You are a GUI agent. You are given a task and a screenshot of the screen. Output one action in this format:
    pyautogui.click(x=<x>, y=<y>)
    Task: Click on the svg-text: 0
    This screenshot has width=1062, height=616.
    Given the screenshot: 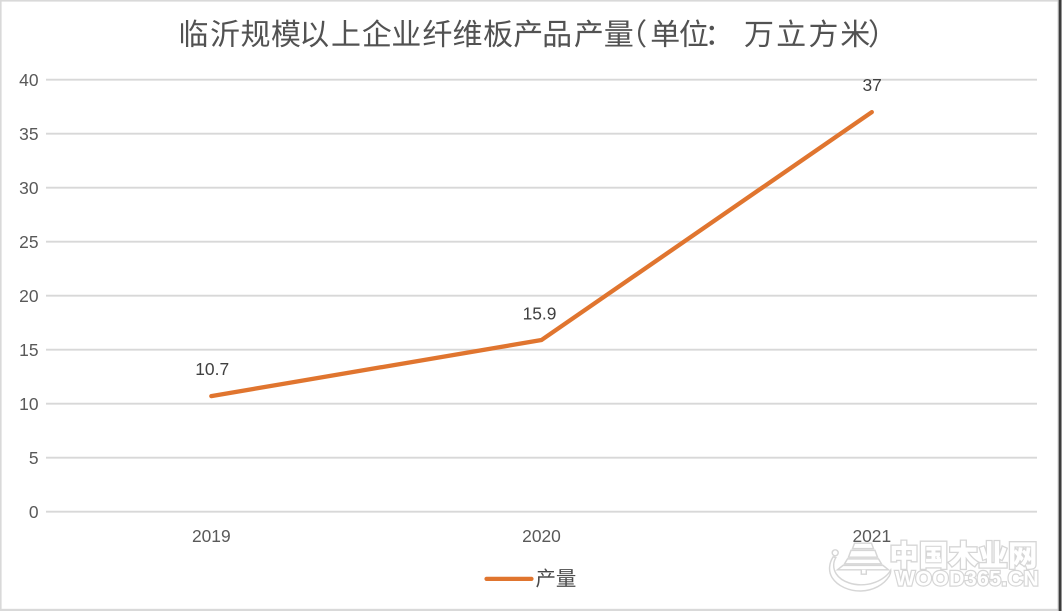 What is the action you would take?
    pyautogui.click(x=34, y=512)
    